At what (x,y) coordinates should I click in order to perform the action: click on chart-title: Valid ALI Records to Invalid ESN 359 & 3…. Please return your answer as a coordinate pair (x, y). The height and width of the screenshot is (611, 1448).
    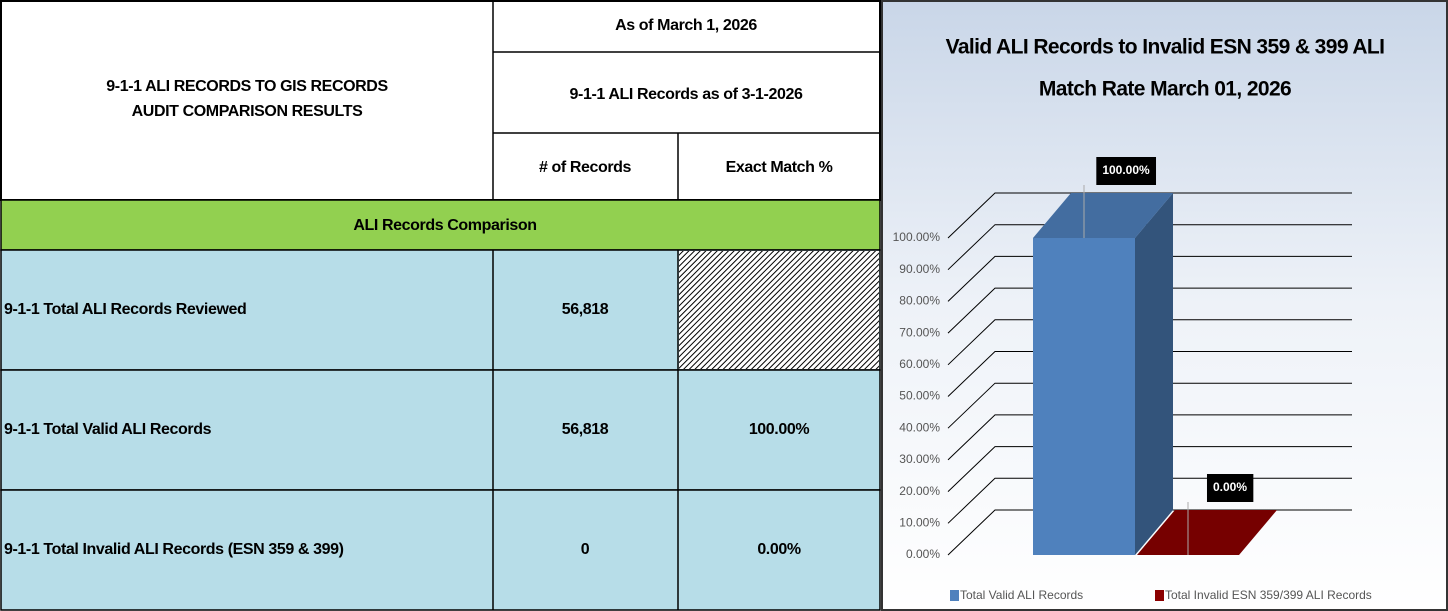
    Looking at the image, I should click on (1165, 47).